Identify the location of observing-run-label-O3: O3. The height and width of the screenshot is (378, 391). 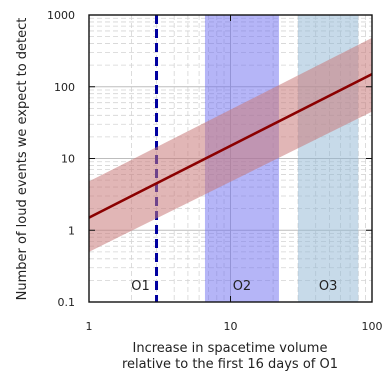
(328, 286).